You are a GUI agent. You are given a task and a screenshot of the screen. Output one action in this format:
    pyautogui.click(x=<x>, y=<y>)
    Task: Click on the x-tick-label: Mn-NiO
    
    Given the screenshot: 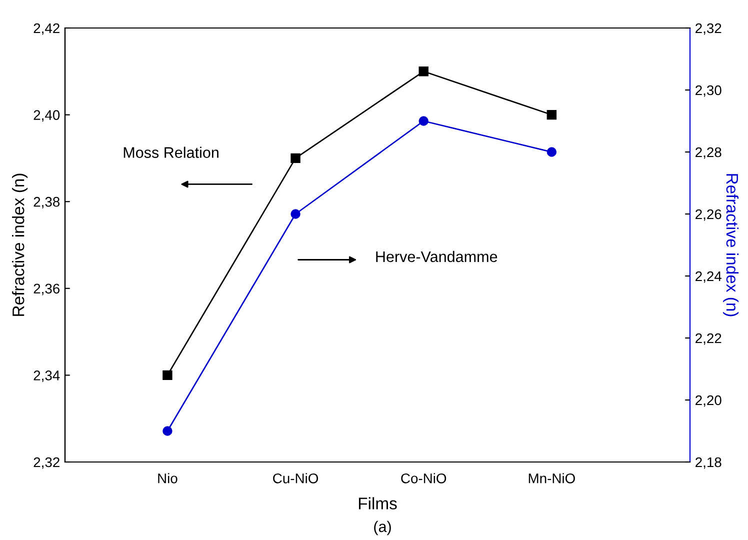 What is the action you would take?
    pyautogui.click(x=551, y=478)
    